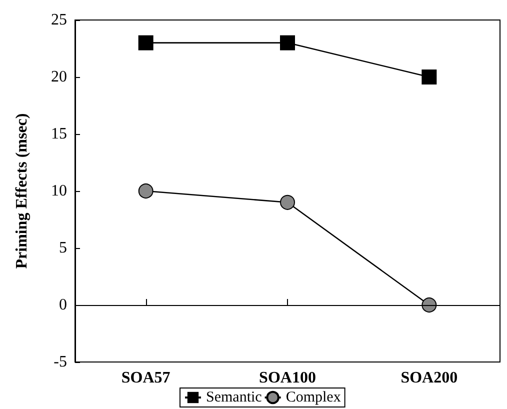 This screenshot has height=409, width=507. What do you see at coordinates (63, 248) in the screenshot?
I see `y-tick-label: 5` at bounding box center [63, 248].